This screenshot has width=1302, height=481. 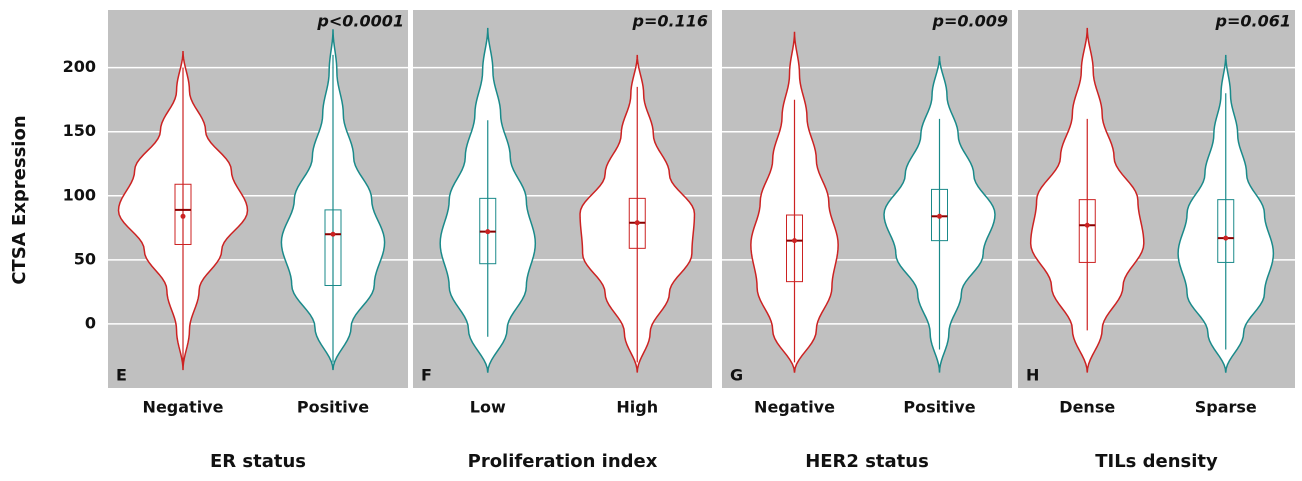 What do you see at coordinates (426, 375) in the screenshot?
I see `panel-letter: F` at bounding box center [426, 375].